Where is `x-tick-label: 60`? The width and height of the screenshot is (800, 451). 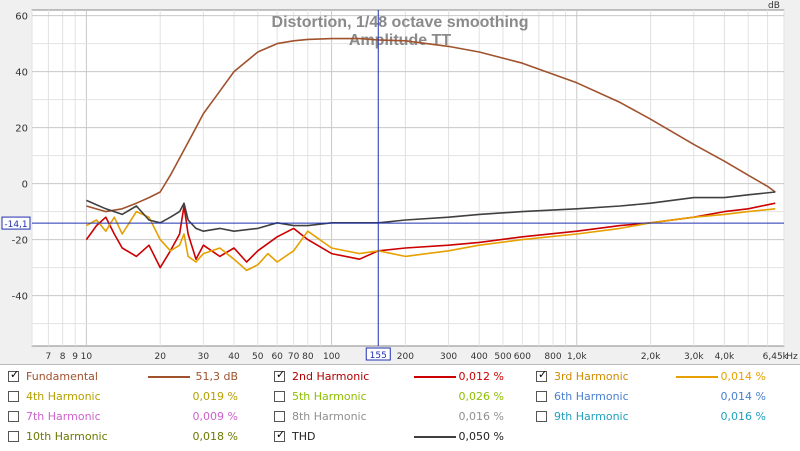 x-tick-label: 60 is located at coordinates (277, 357).